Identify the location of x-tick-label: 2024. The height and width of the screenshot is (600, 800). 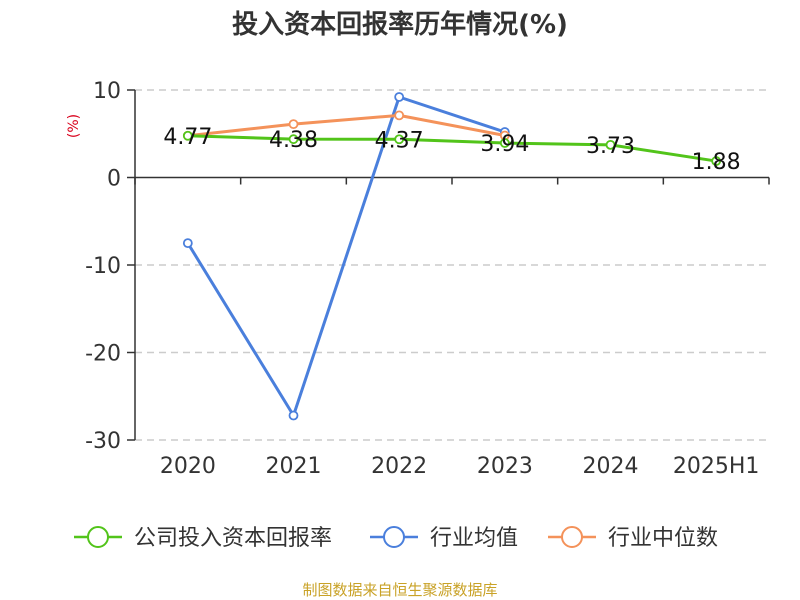
(611, 466).